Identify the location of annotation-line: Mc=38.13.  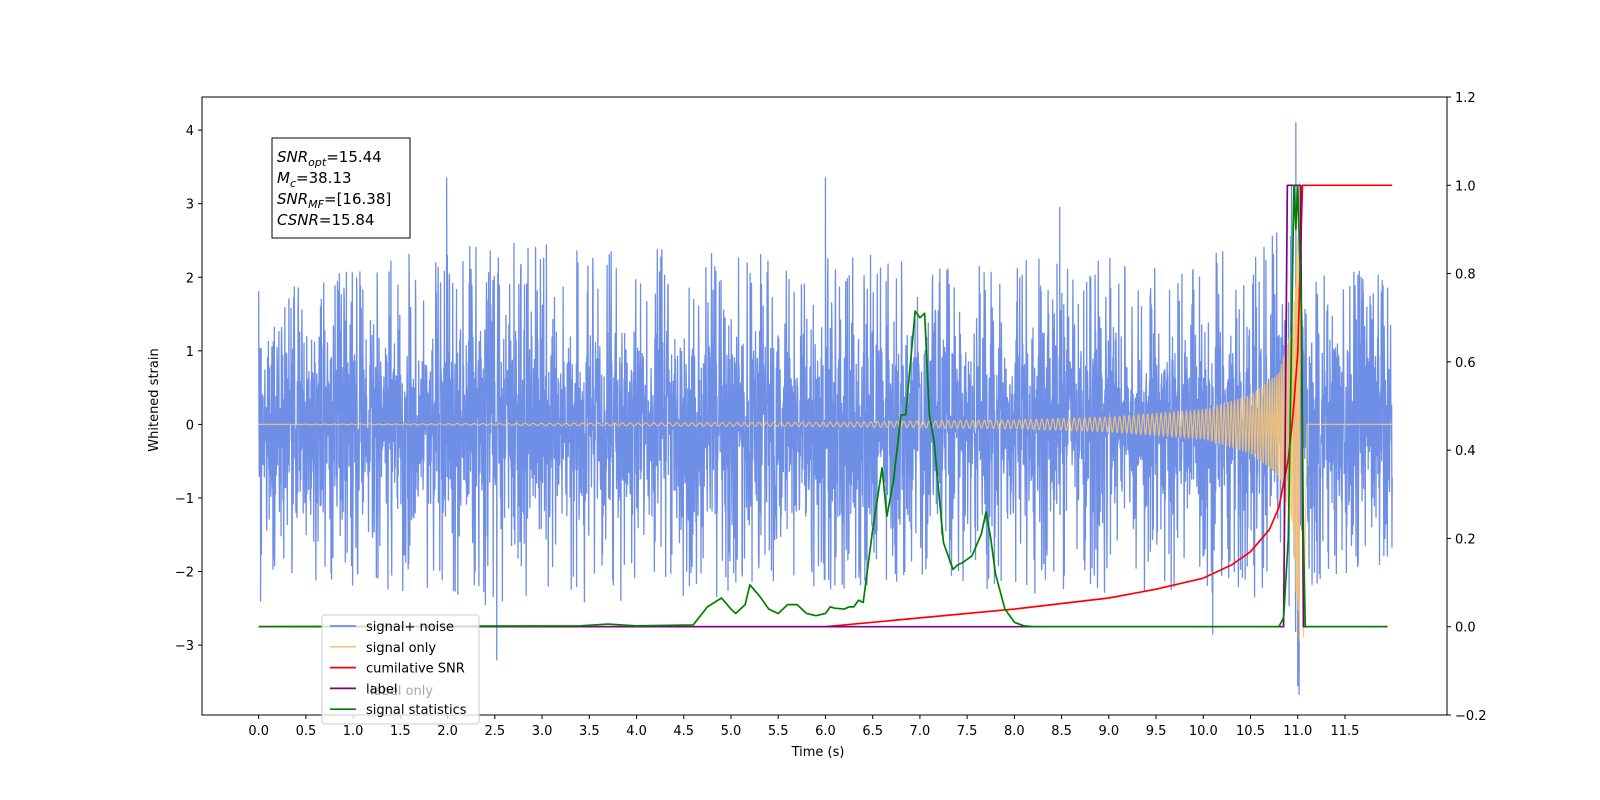
(314, 179).